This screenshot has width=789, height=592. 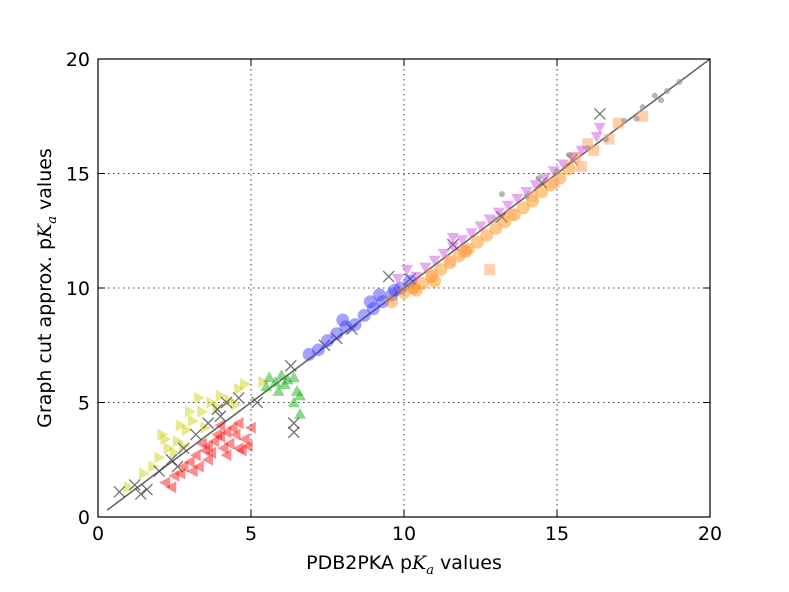 What do you see at coordinates (404, 534) in the screenshot?
I see `x-tick-label: 10` at bounding box center [404, 534].